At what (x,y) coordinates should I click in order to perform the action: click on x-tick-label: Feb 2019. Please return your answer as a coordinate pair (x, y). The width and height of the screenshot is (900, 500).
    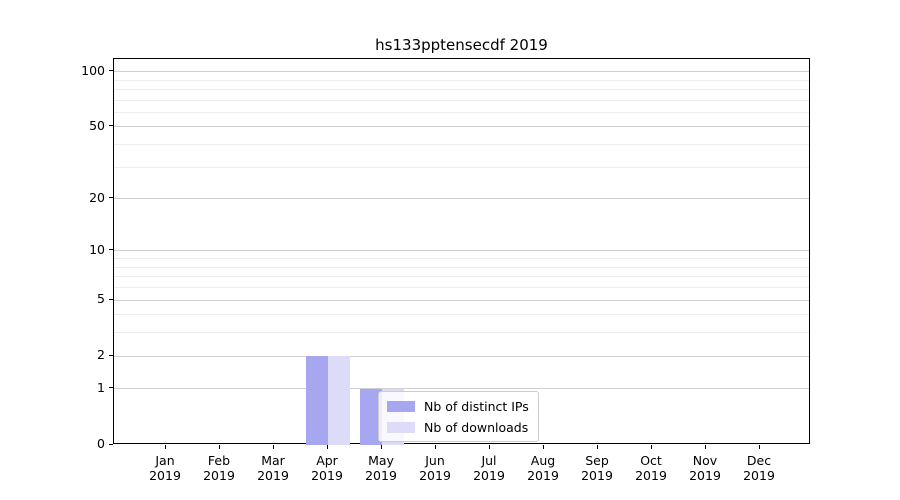
    Looking at the image, I should click on (219, 468).